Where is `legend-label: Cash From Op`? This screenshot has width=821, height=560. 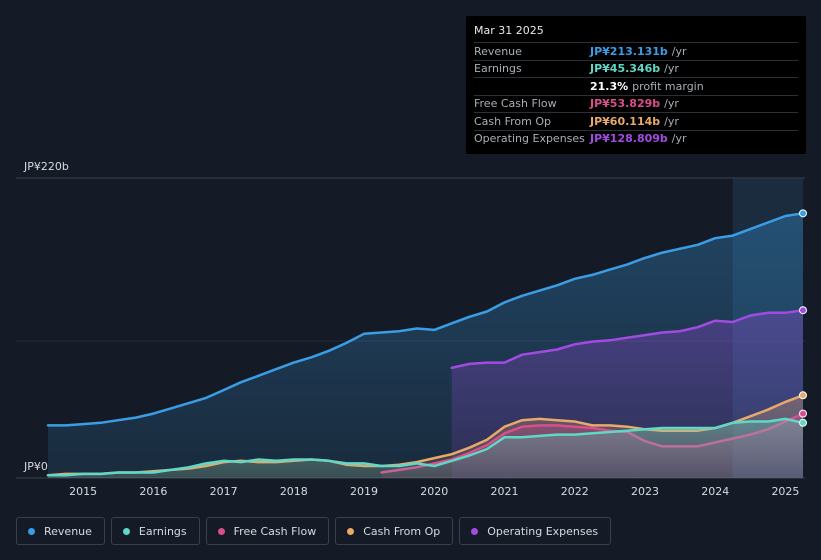 legend-label: Cash From Op is located at coordinates (402, 531).